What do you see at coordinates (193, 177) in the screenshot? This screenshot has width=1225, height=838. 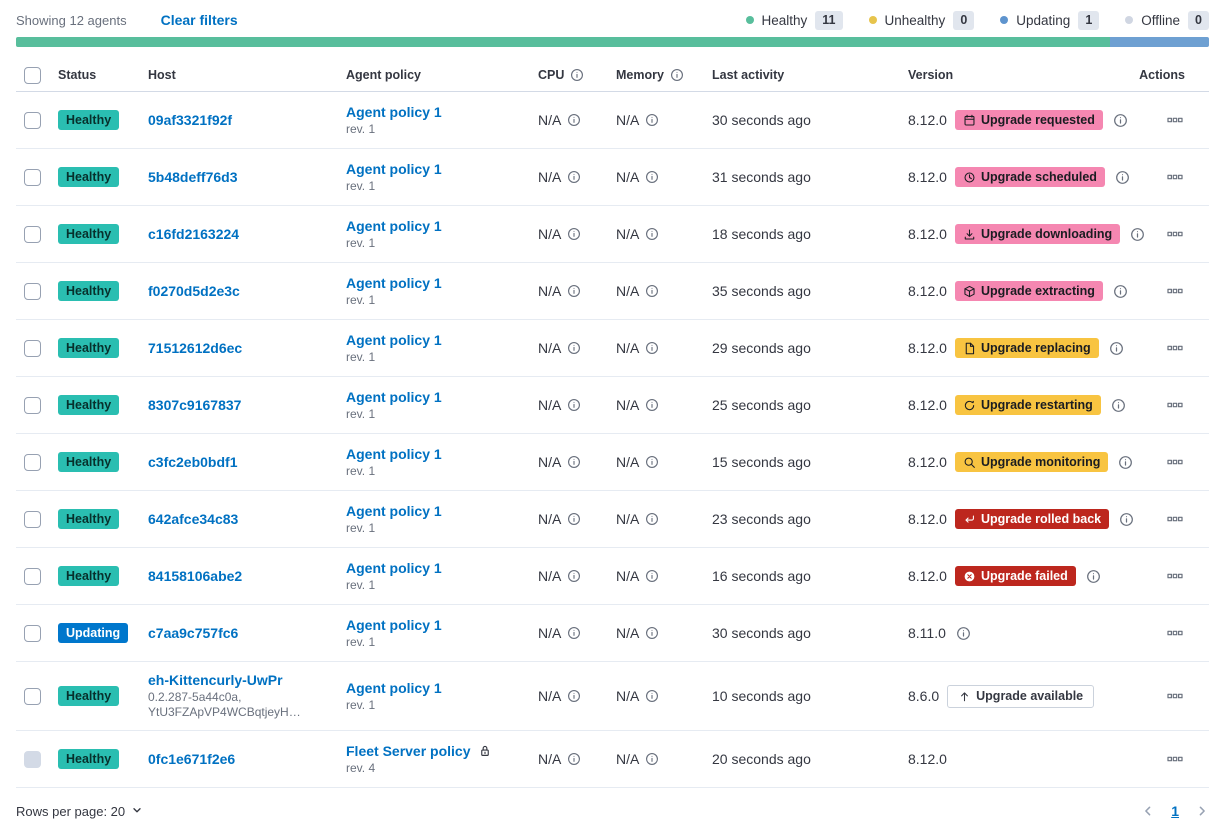 I see `host-link: 5b48deff76d3` at bounding box center [193, 177].